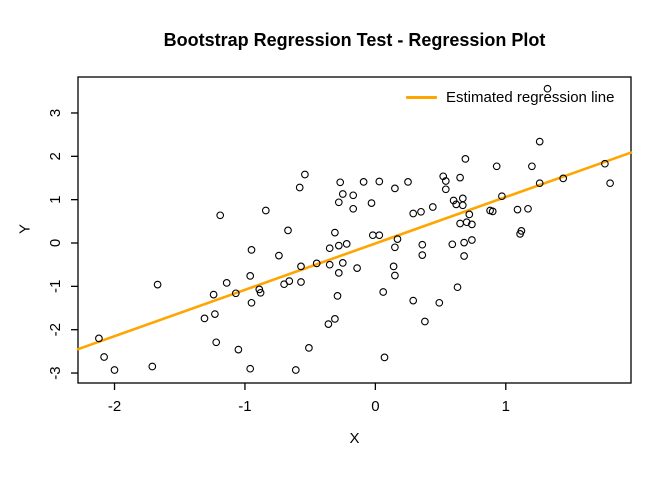 The image size is (672, 480). I want to click on x-tick-label: 1, so click(506, 406).